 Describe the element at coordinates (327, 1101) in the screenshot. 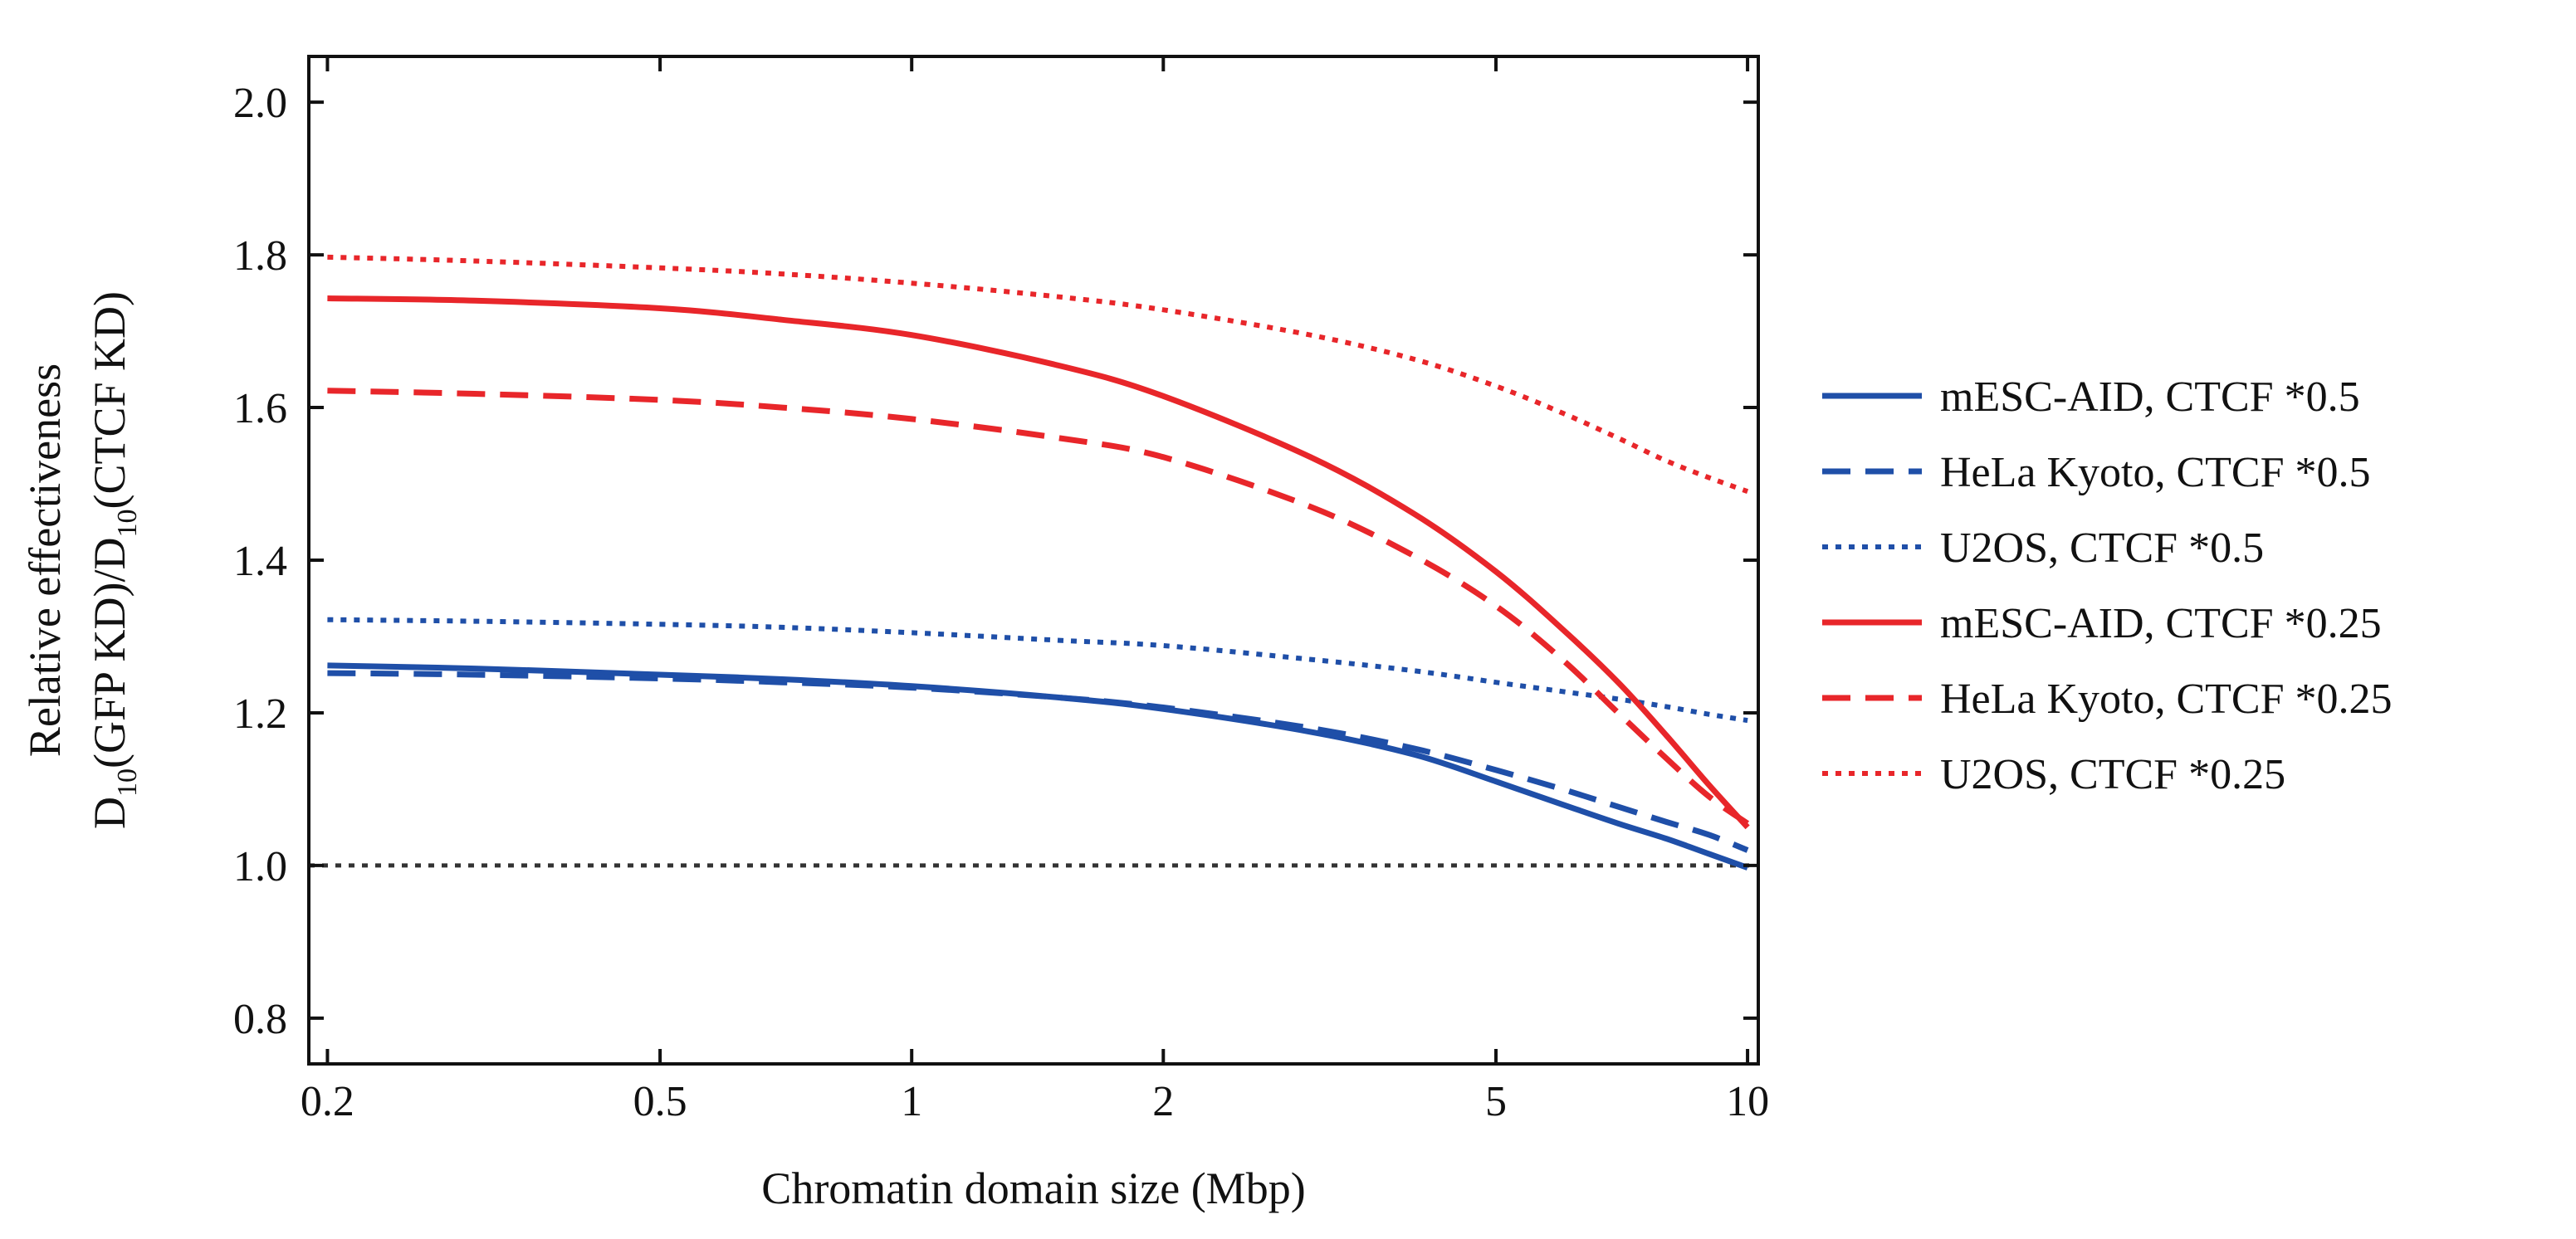

I see `x-tick-label: 0.2` at that location.